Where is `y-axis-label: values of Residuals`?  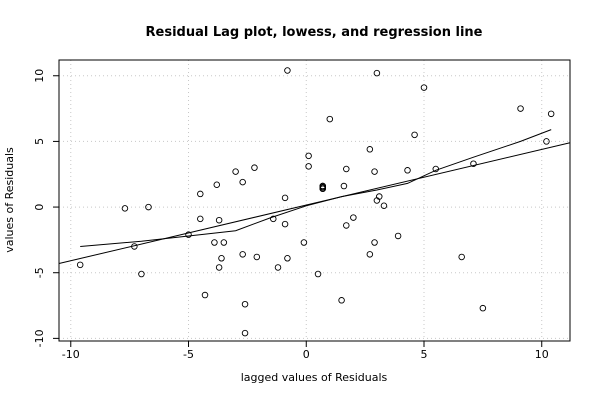
y-axis-label: values of Residuals is located at coordinates (9, 200).